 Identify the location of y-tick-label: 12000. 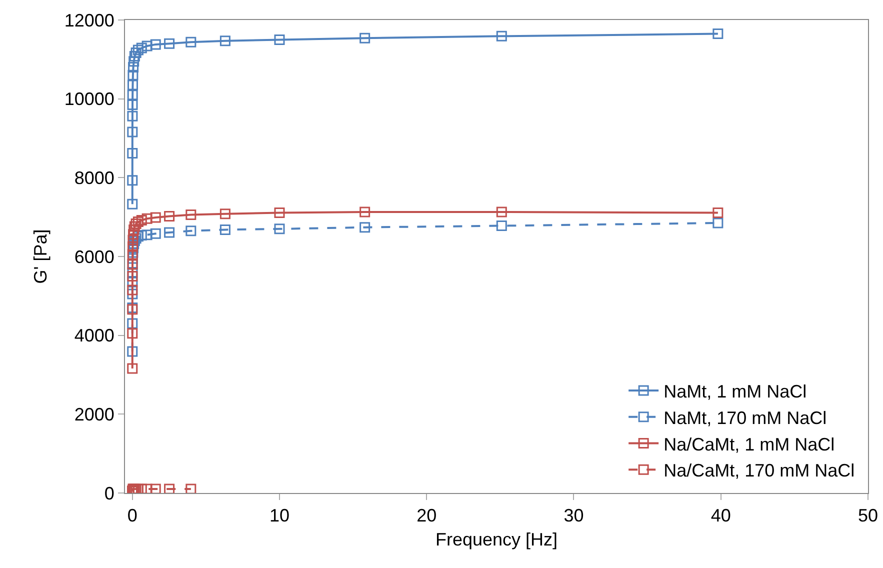
(89, 20).